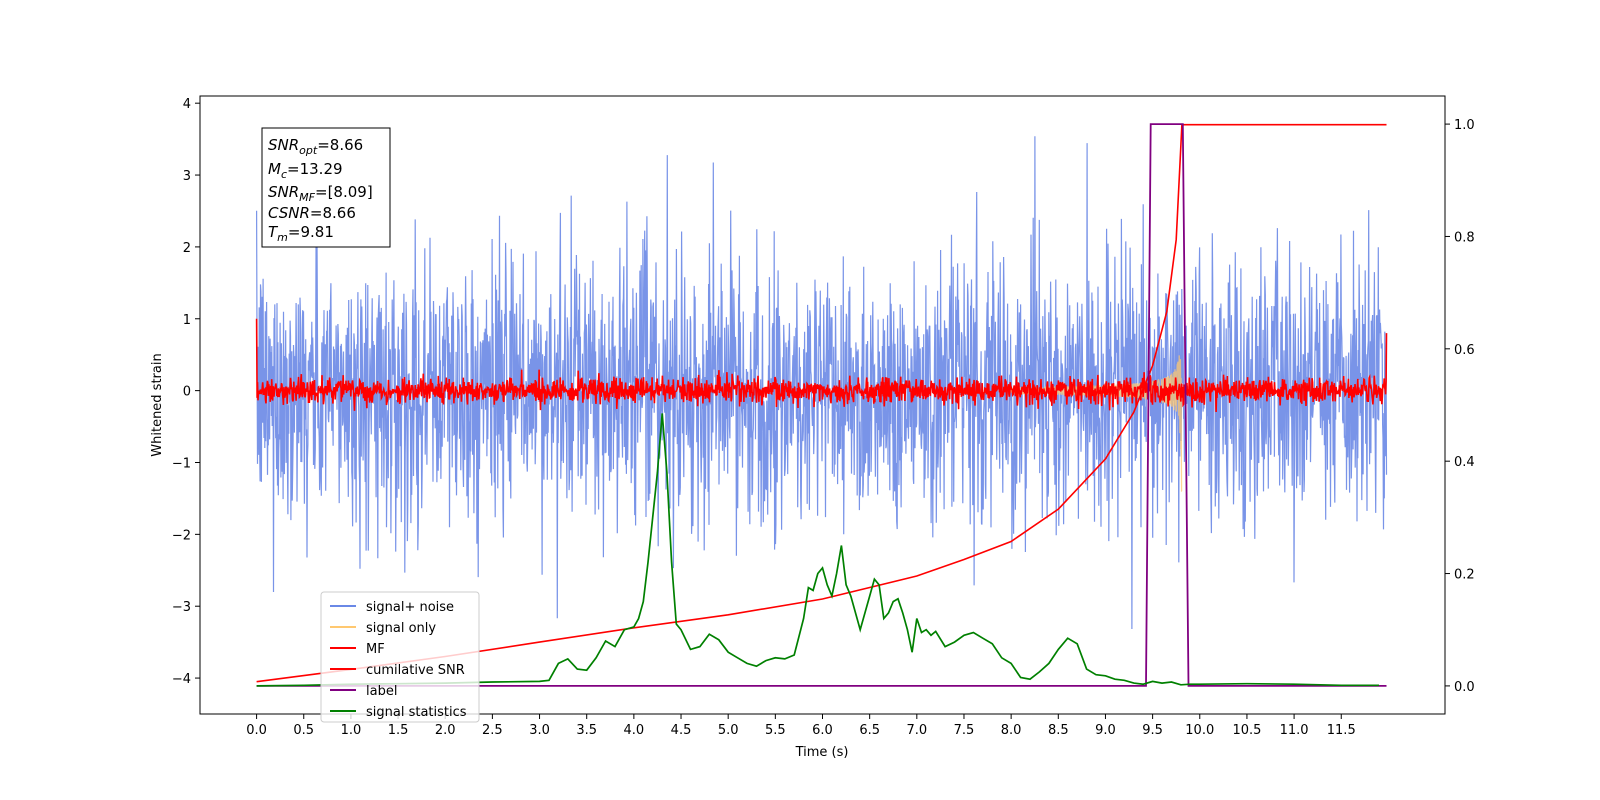  I want to click on legend-label: cumilative SNR, so click(415, 670).